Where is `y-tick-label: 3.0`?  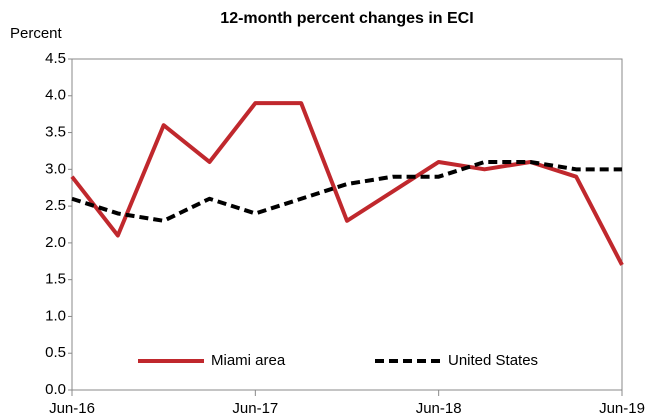
y-tick-label: 3.0 is located at coordinates (55, 168).